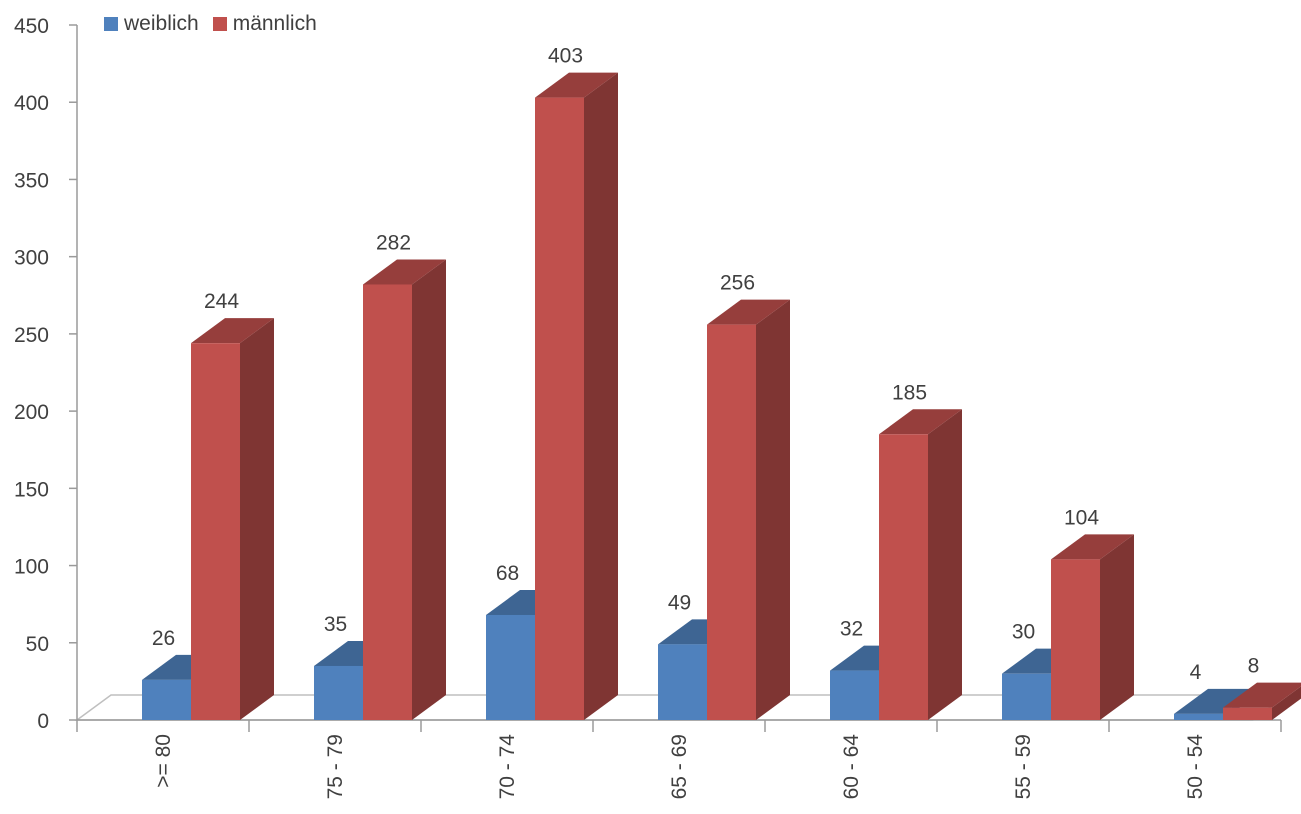 The height and width of the screenshot is (814, 1301). Describe the element at coordinates (31, 103) in the screenshot. I see `y-tick-label: 400` at that location.